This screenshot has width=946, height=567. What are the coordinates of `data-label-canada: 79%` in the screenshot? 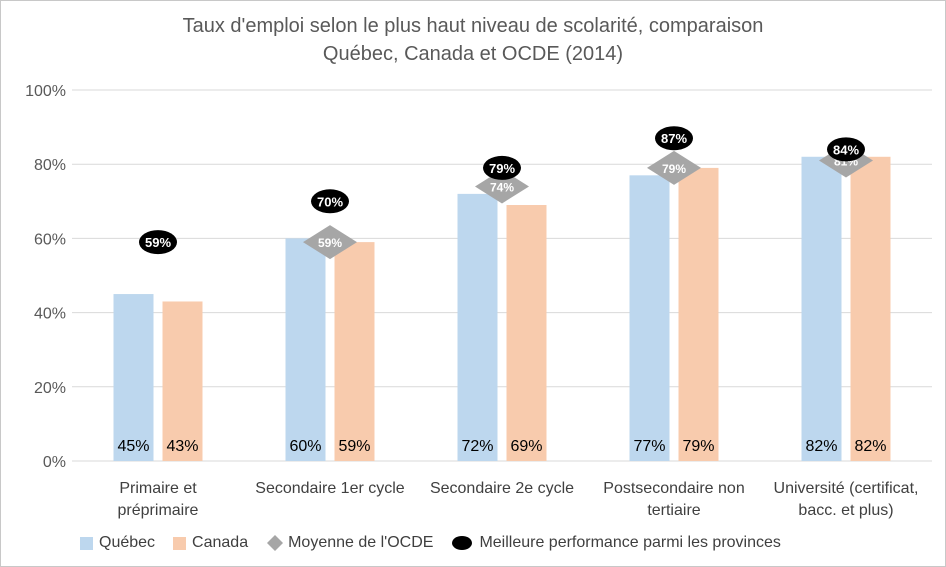 It's located at (698, 446).